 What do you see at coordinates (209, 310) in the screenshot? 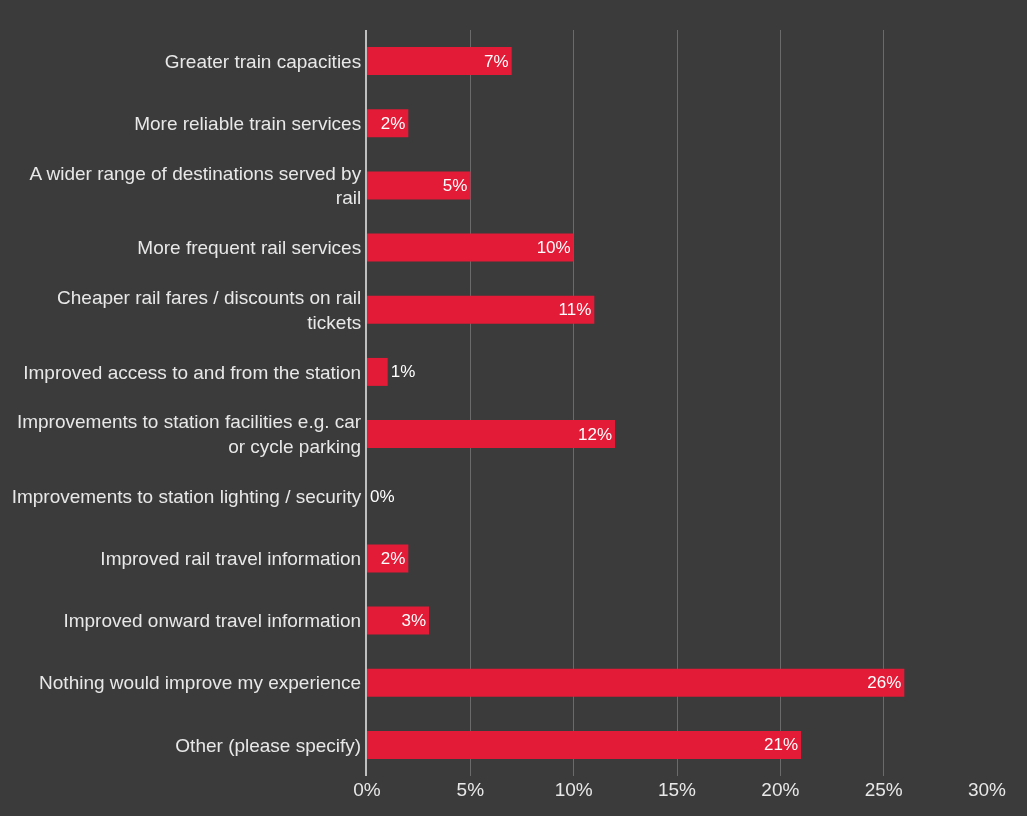
I see `y-tick-label: Cheaper rail fares / discounts on rail tickets` at bounding box center [209, 310].